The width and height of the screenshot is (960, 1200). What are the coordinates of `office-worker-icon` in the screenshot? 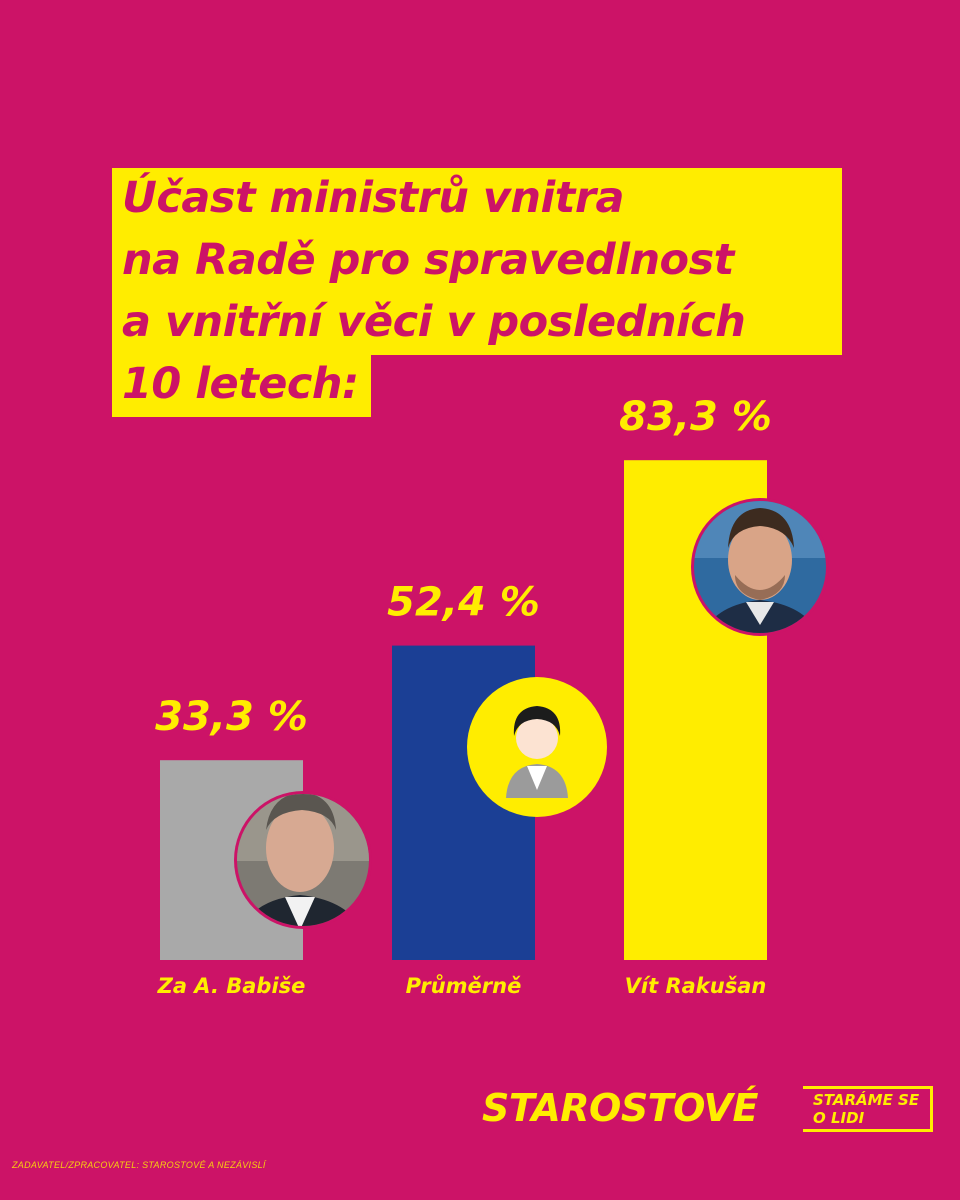 It's located at (537, 747).